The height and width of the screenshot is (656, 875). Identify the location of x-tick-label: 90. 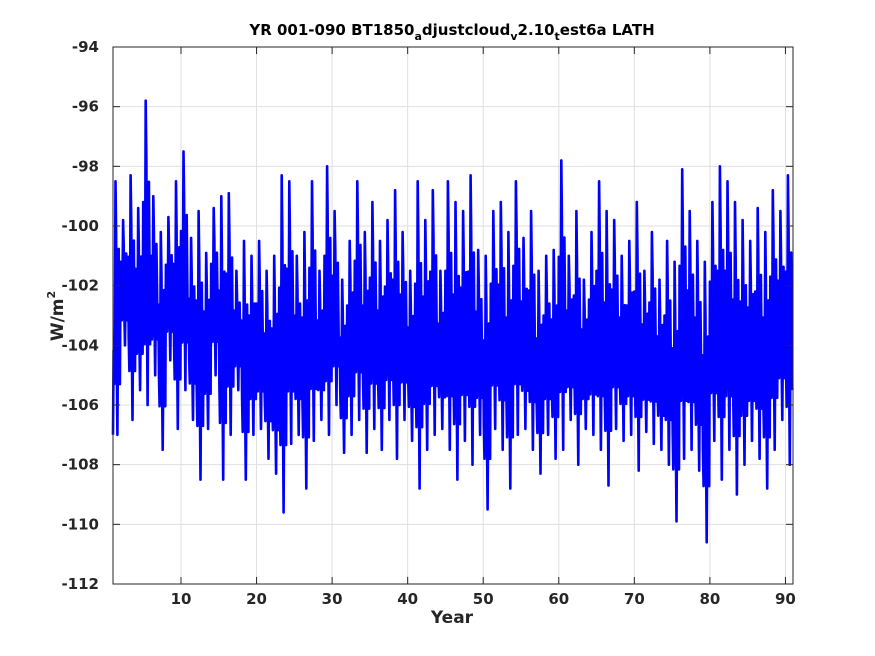
(785, 599).